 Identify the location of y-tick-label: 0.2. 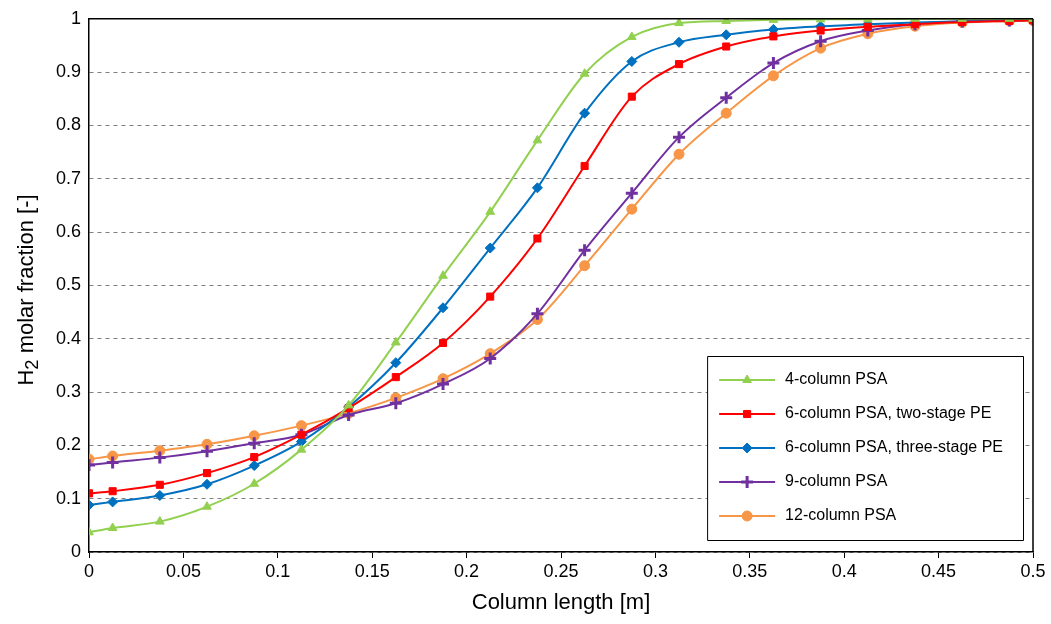
(68, 444).